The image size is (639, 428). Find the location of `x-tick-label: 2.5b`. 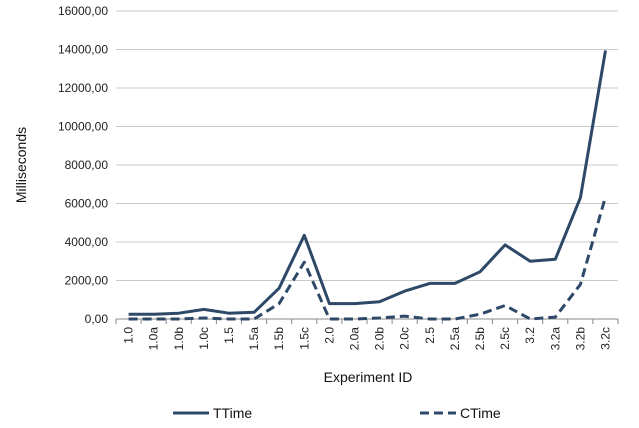

x-tick-label: 2.5b is located at coordinates (480, 339).